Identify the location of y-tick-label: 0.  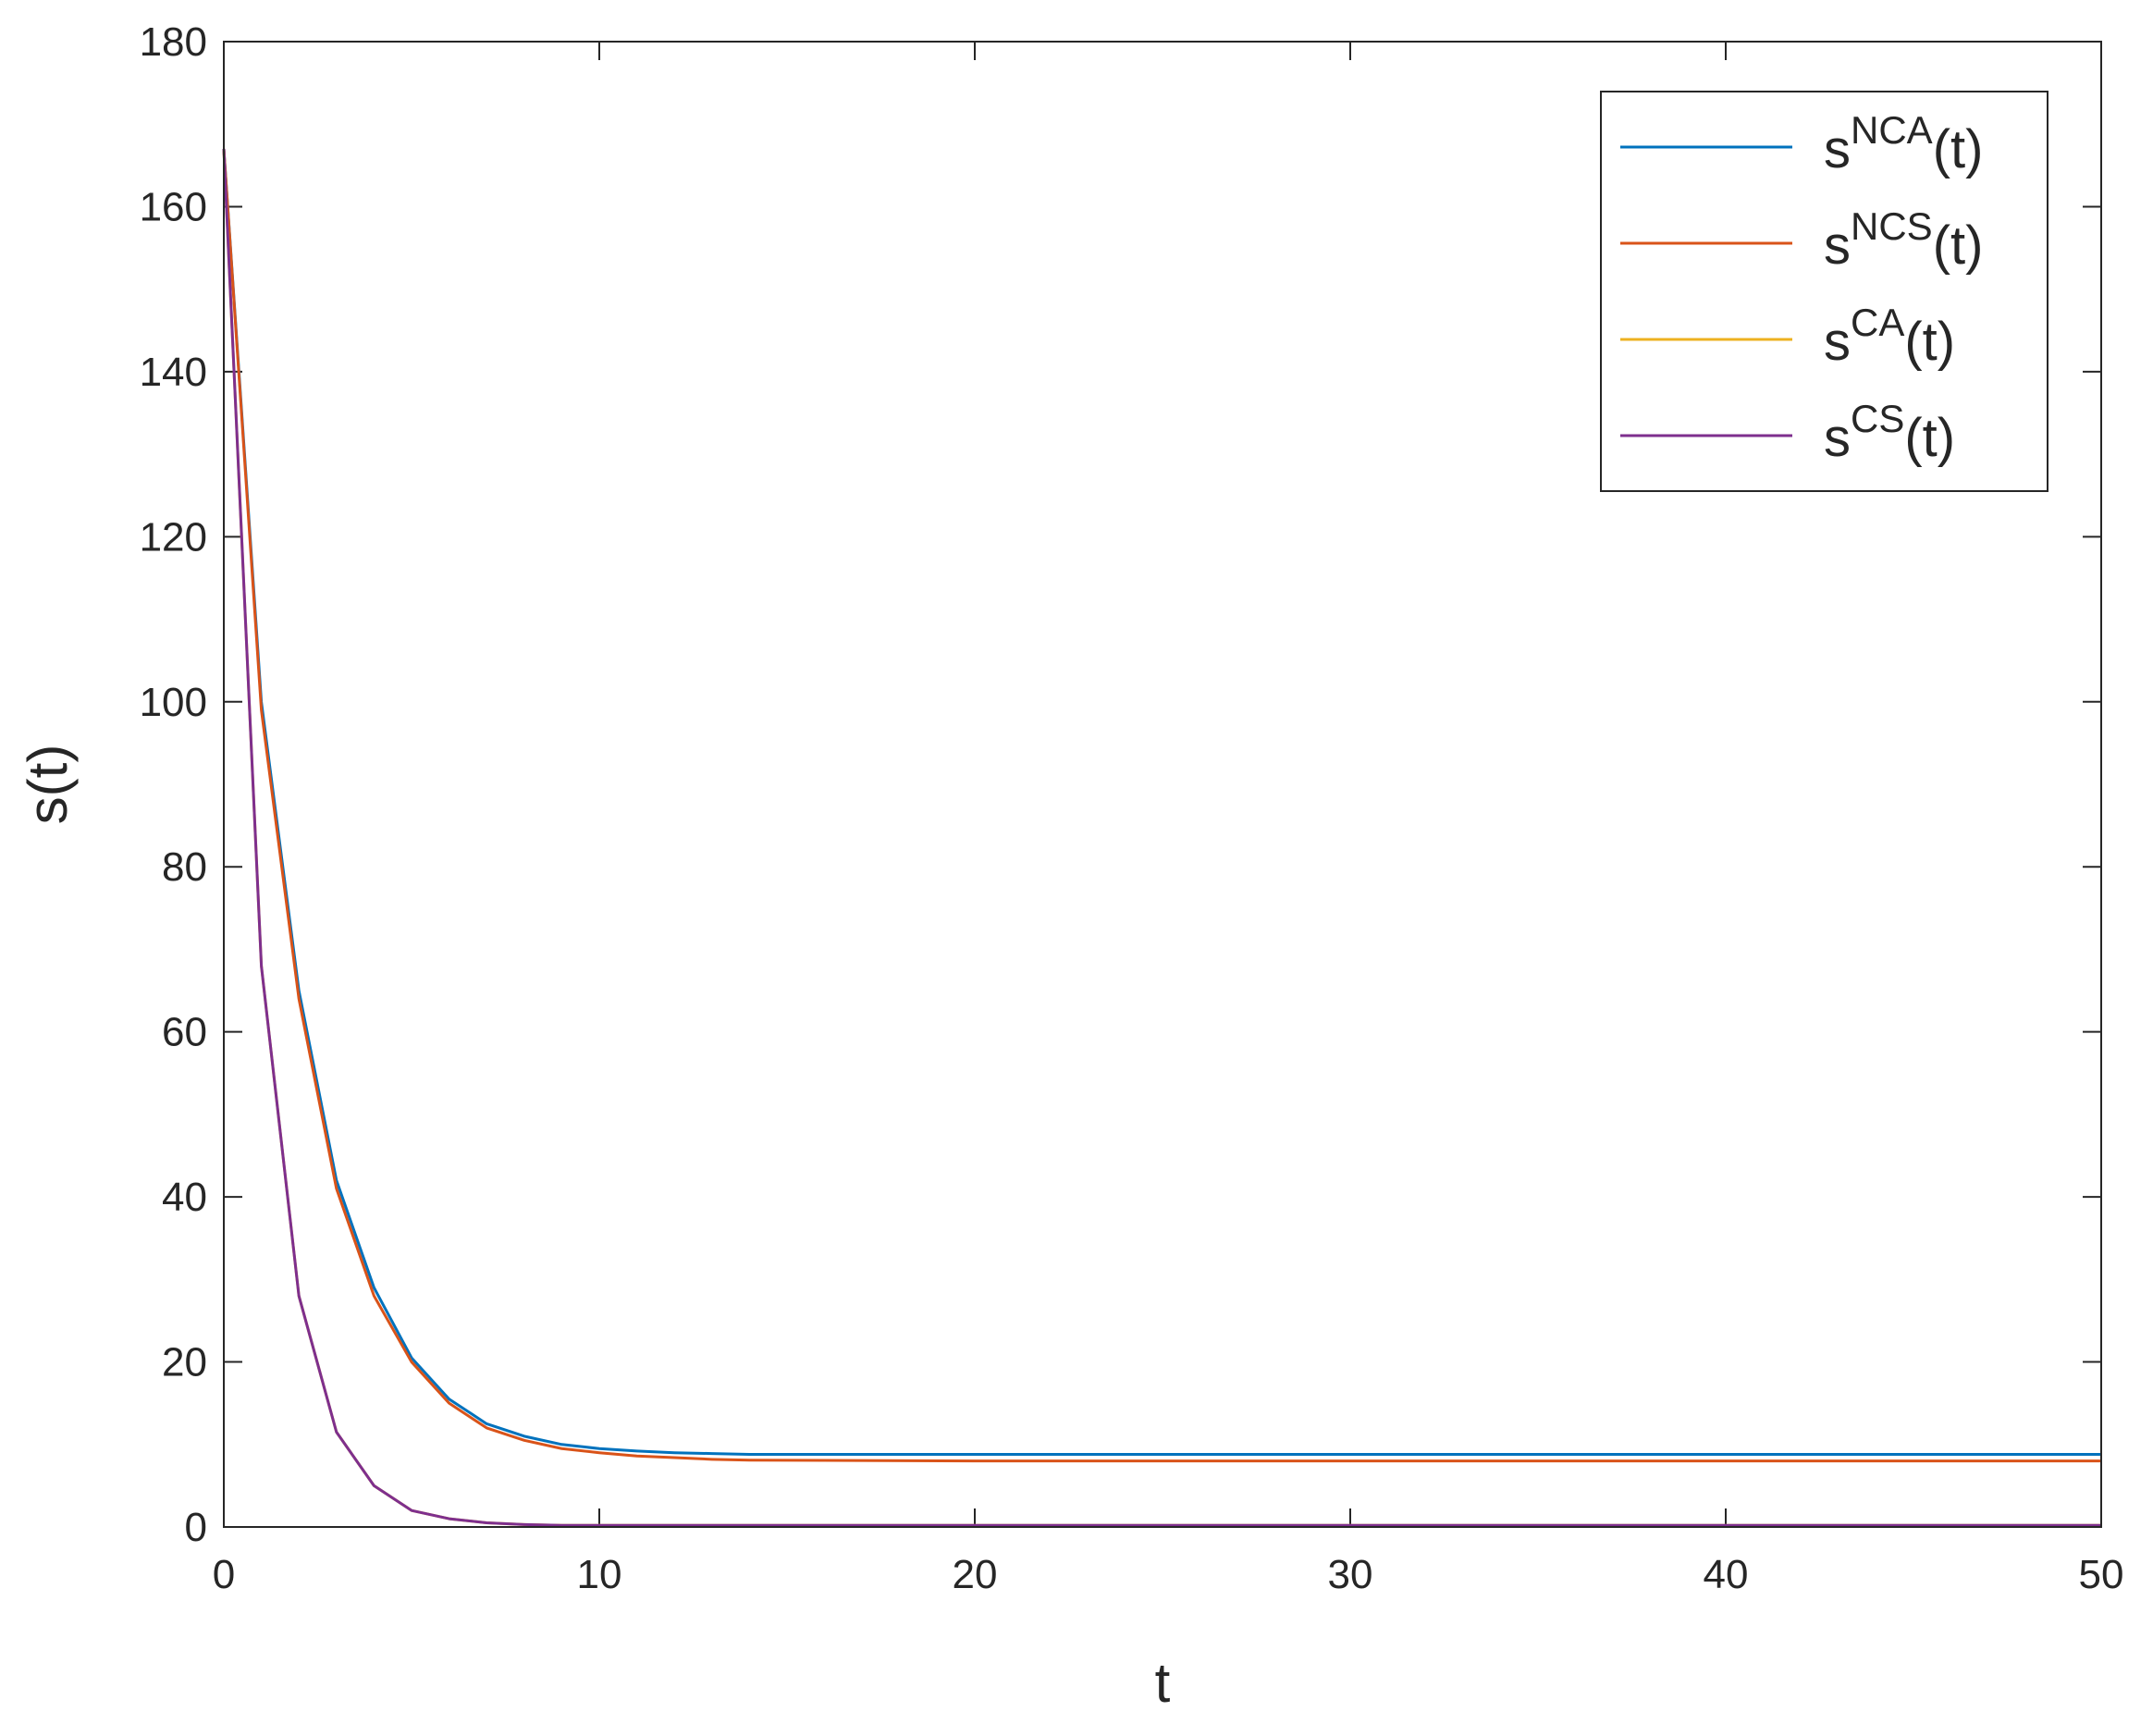
(196, 1527).